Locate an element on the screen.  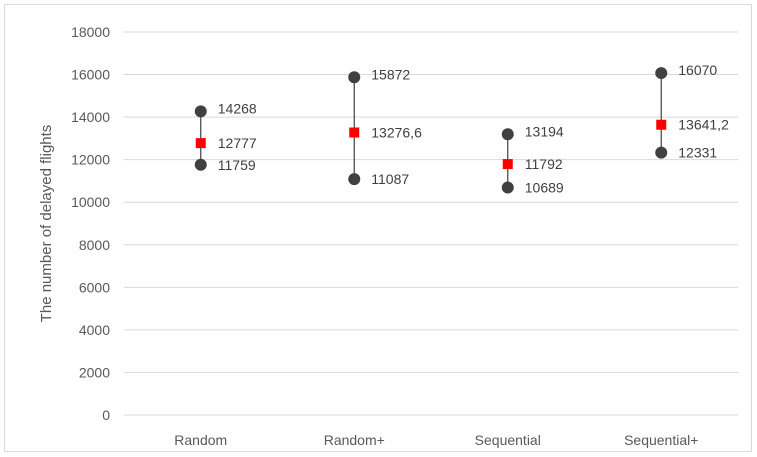
data-label: 12777 is located at coordinates (237, 143).